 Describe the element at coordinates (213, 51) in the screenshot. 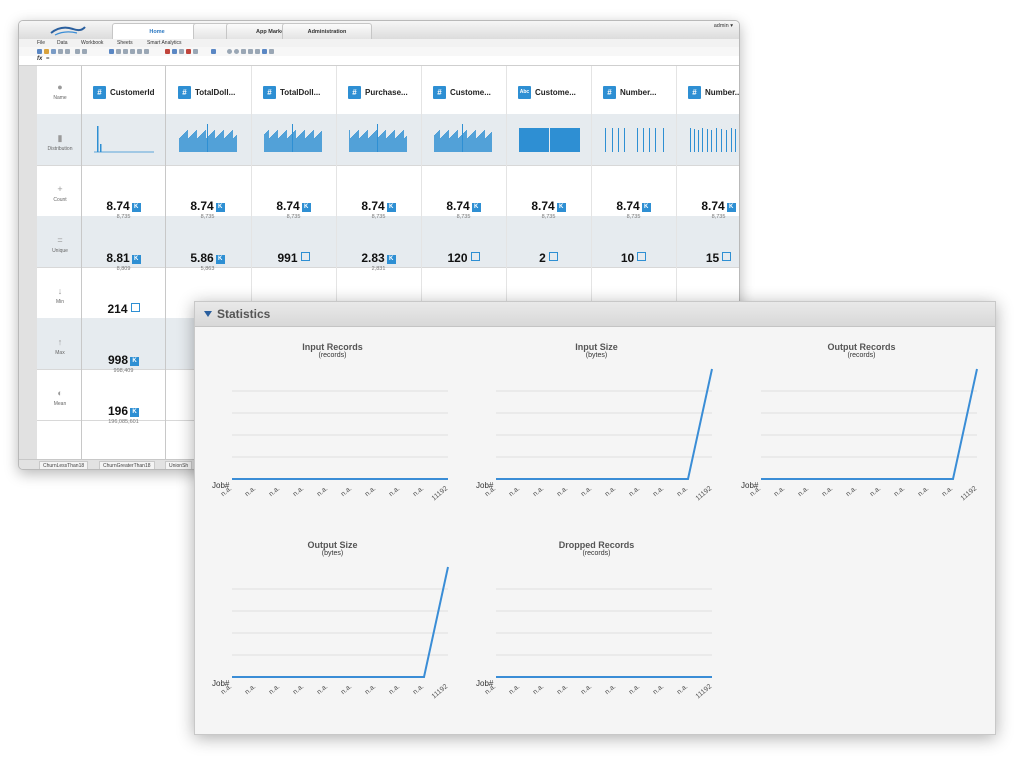

I see `view-icon` at that location.